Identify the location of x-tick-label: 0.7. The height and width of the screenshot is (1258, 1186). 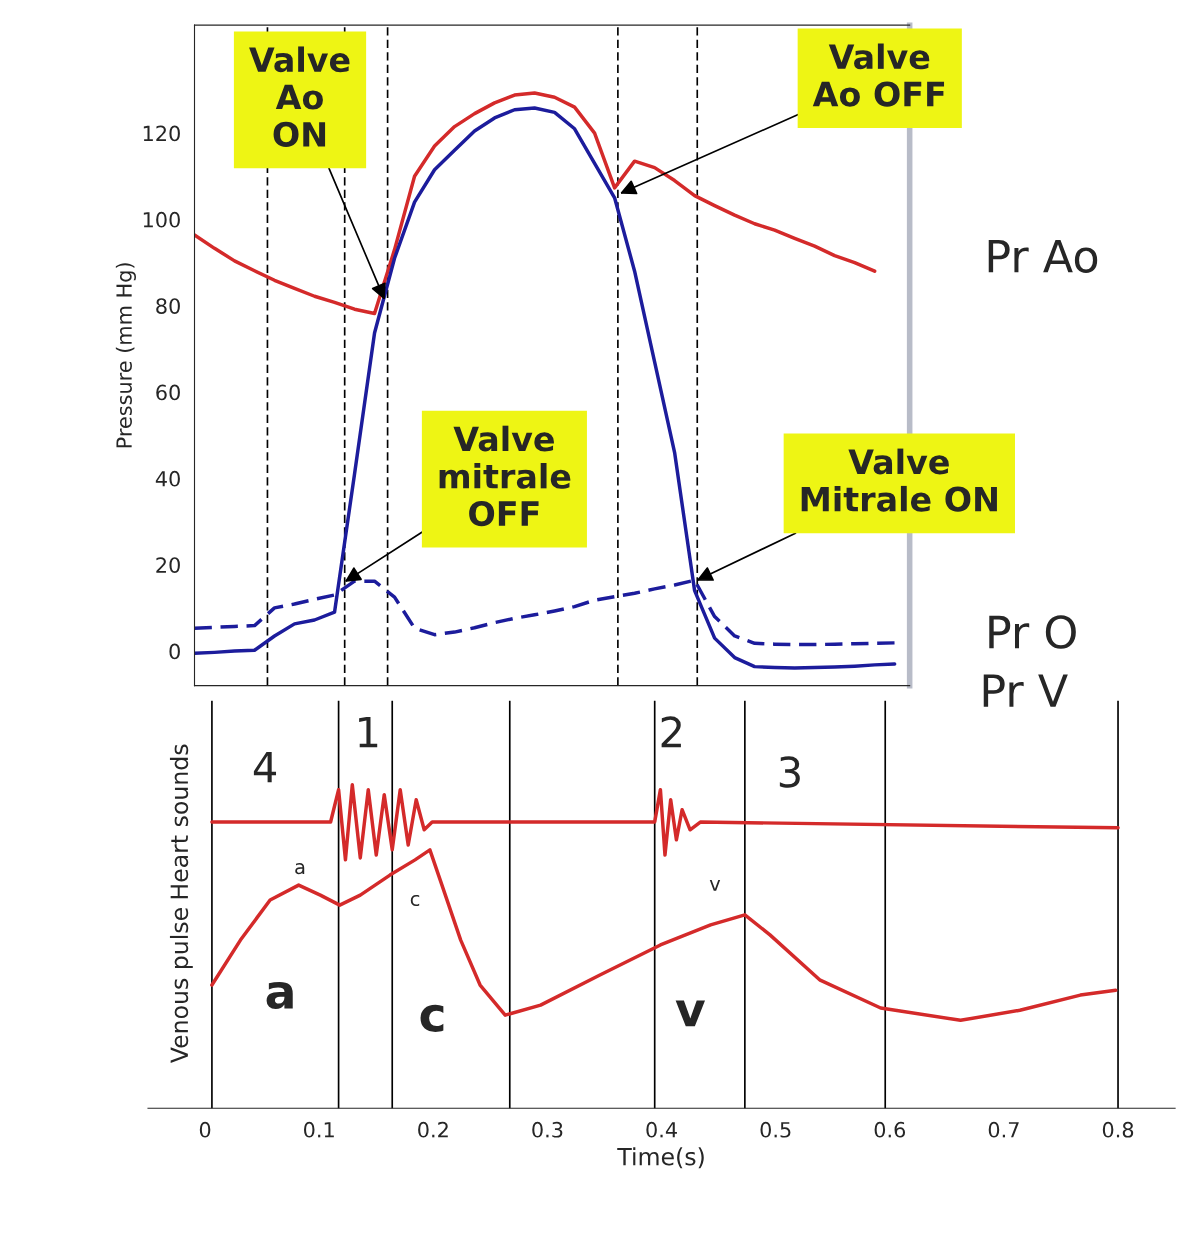
(1003, 1129).